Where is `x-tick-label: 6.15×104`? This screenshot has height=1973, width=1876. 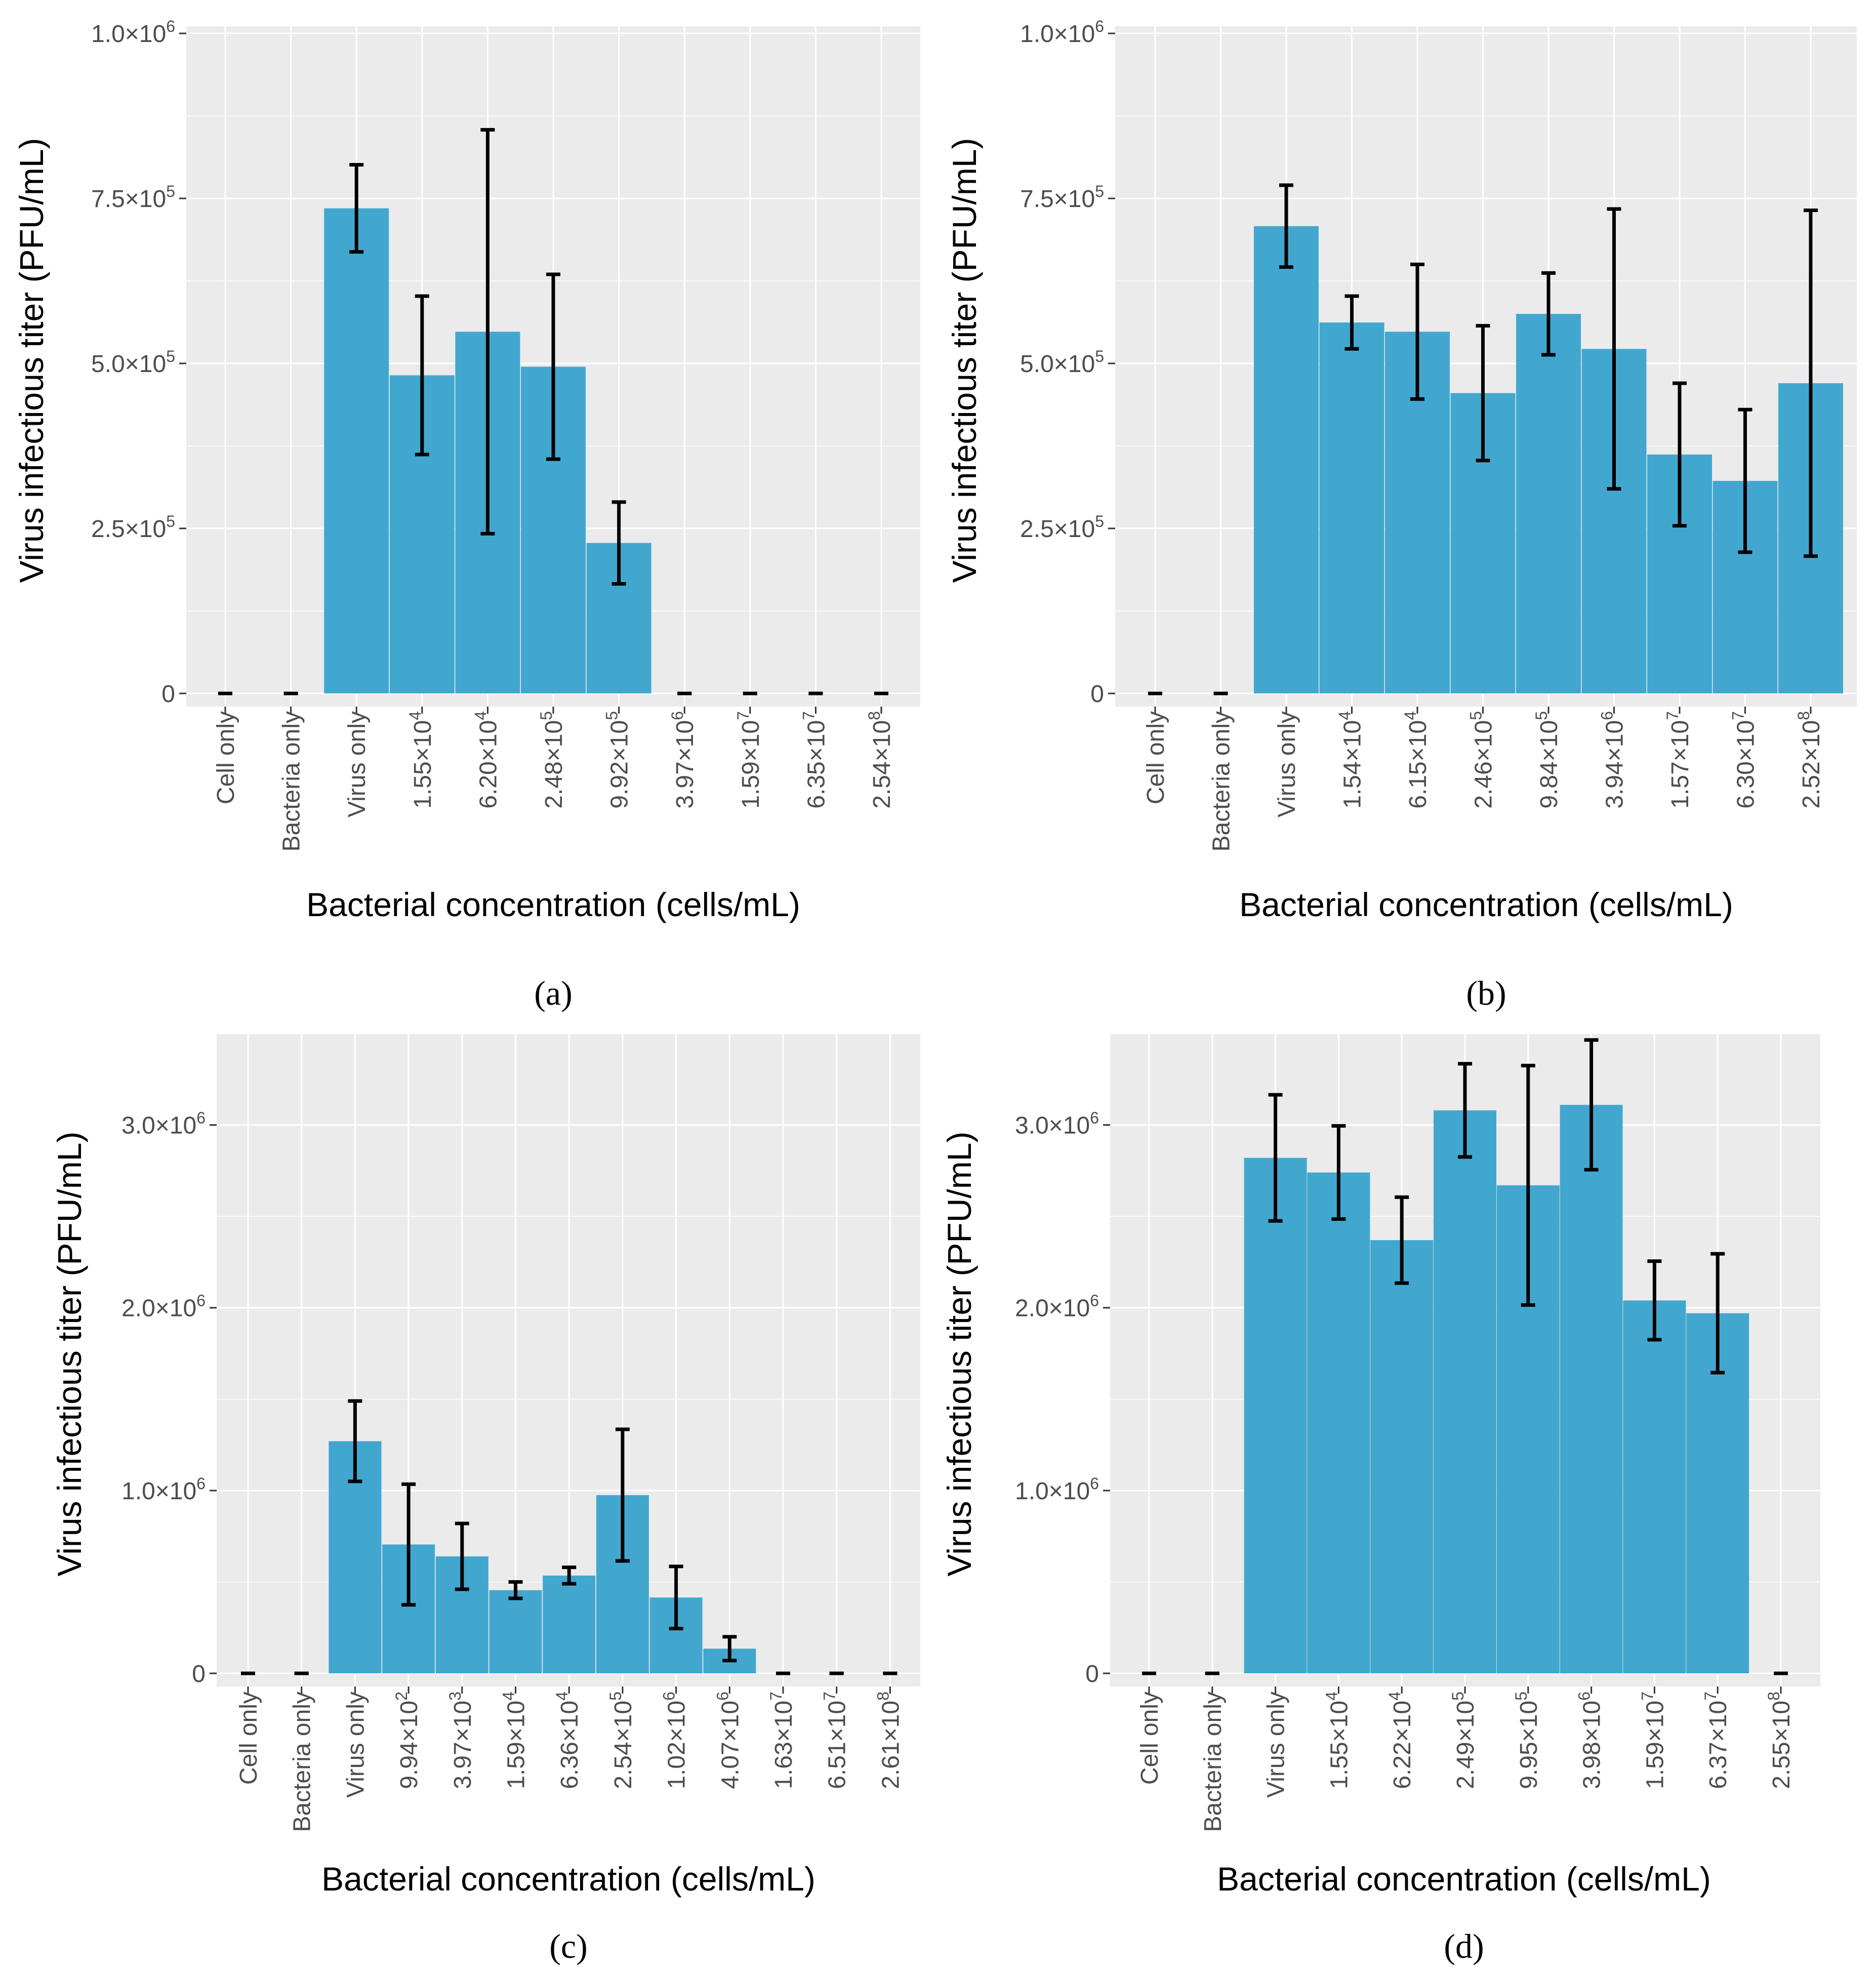 x-tick-label: 6.15×104 is located at coordinates (1416, 760).